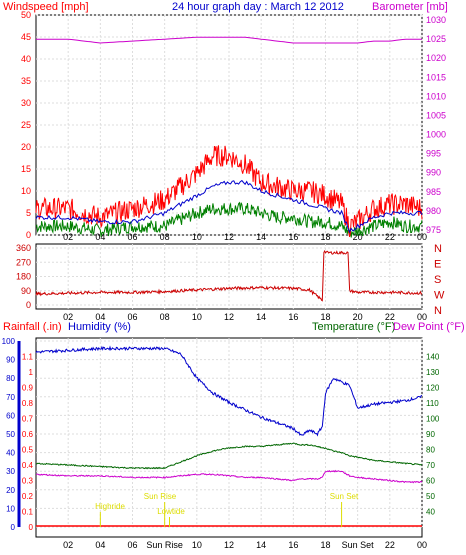 This screenshot has width=466, height=555. What do you see at coordinates (433, 173) in the screenshot?
I see `barometer-tick-label: 990` at bounding box center [433, 173].